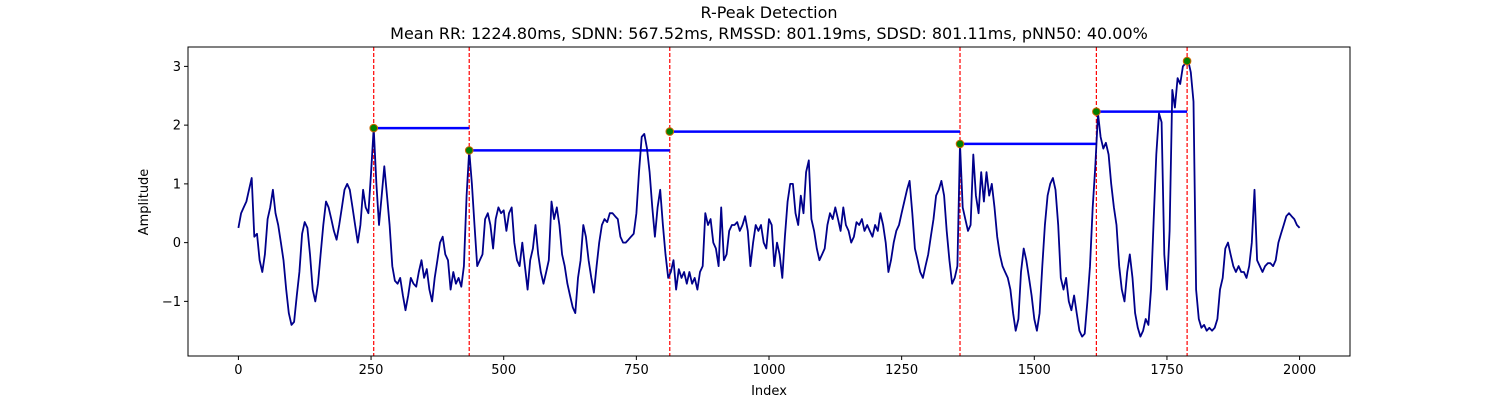 Image resolution: width=1500 pixels, height=400 pixels. I want to click on y-axis-ticks: −1 0 1 2 3, so click(175, 185).